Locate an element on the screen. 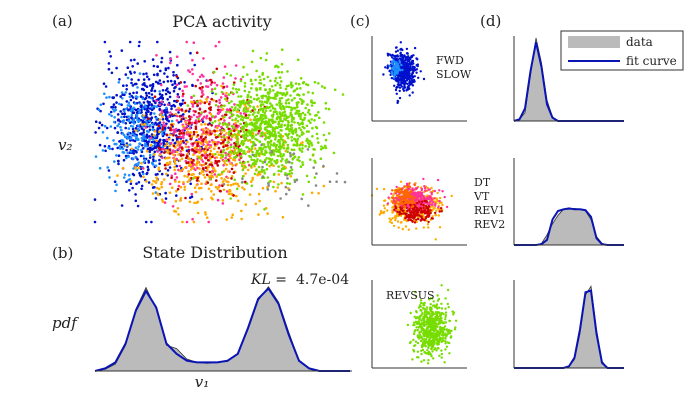 The image size is (690, 415). legend-data-label: data is located at coordinates (639, 42).